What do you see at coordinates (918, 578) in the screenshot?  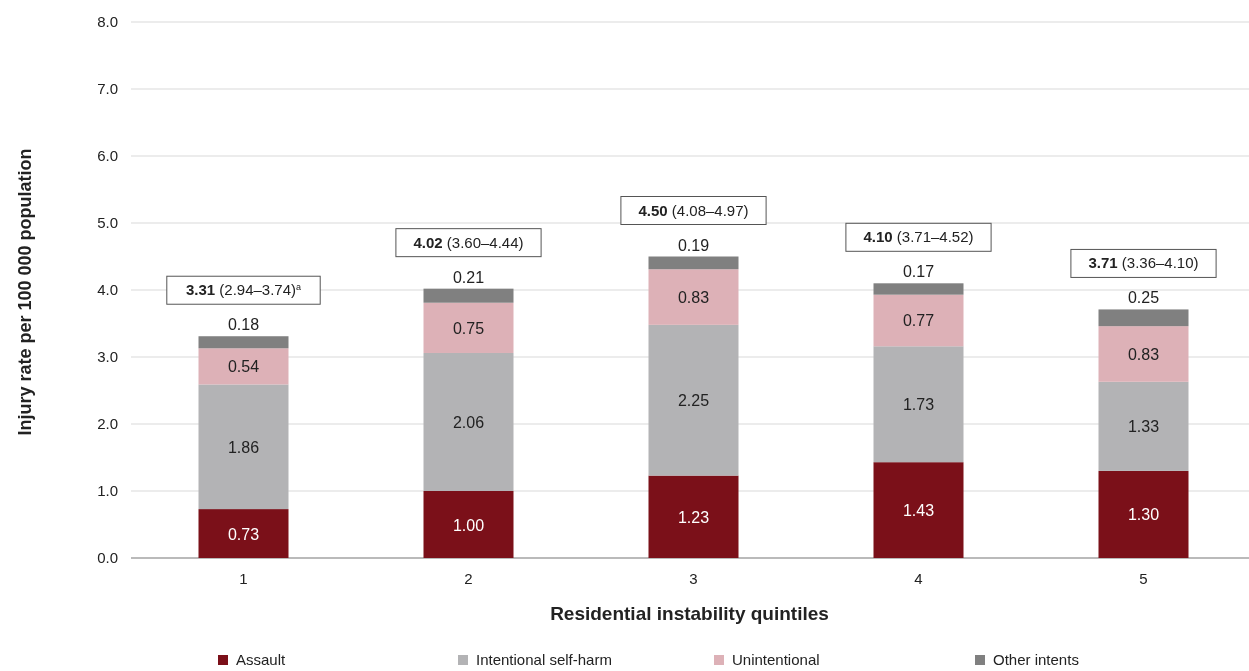 I see `x-tick-label: 4` at bounding box center [918, 578].